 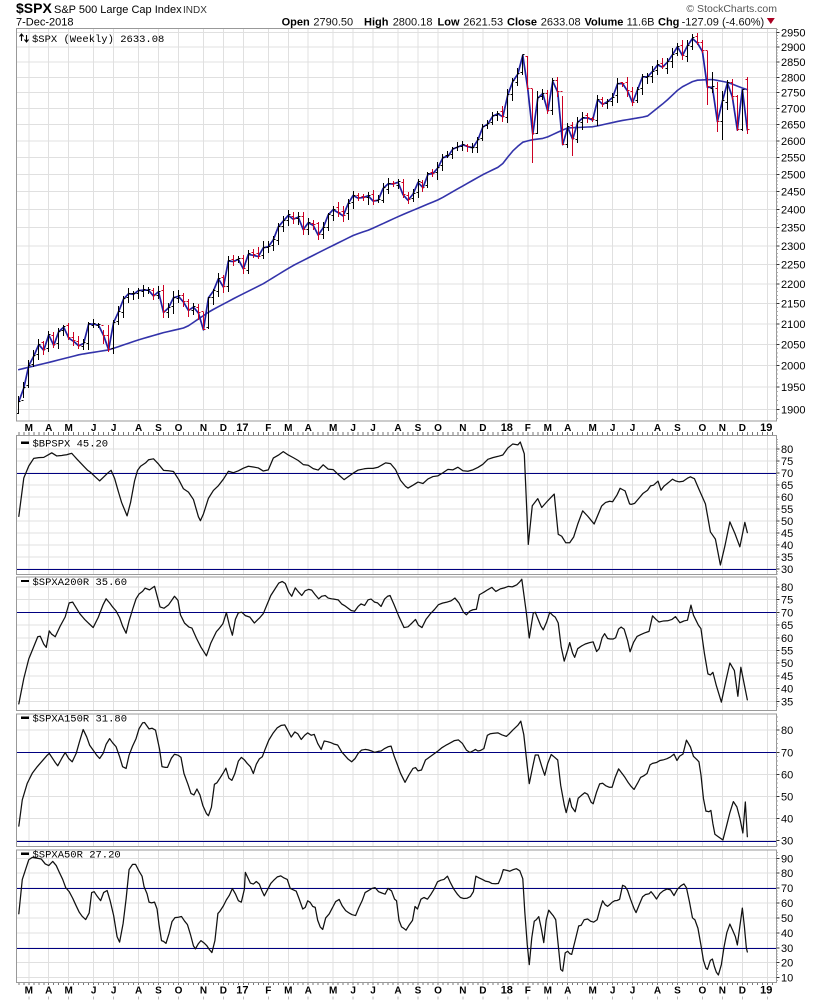 What do you see at coordinates (793, 388) in the screenshot?
I see `svg-text: 1950` at bounding box center [793, 388].